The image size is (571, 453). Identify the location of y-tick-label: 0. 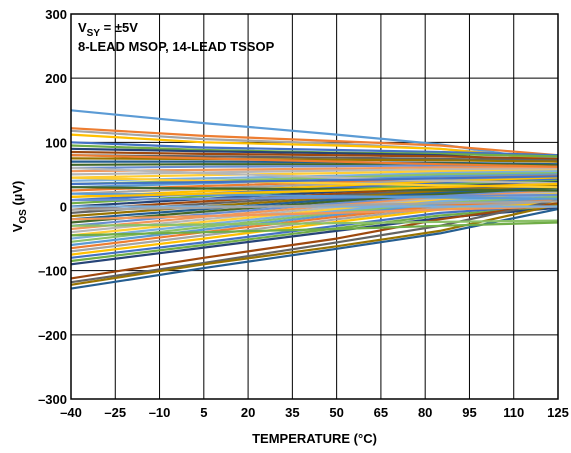
(63, 207).